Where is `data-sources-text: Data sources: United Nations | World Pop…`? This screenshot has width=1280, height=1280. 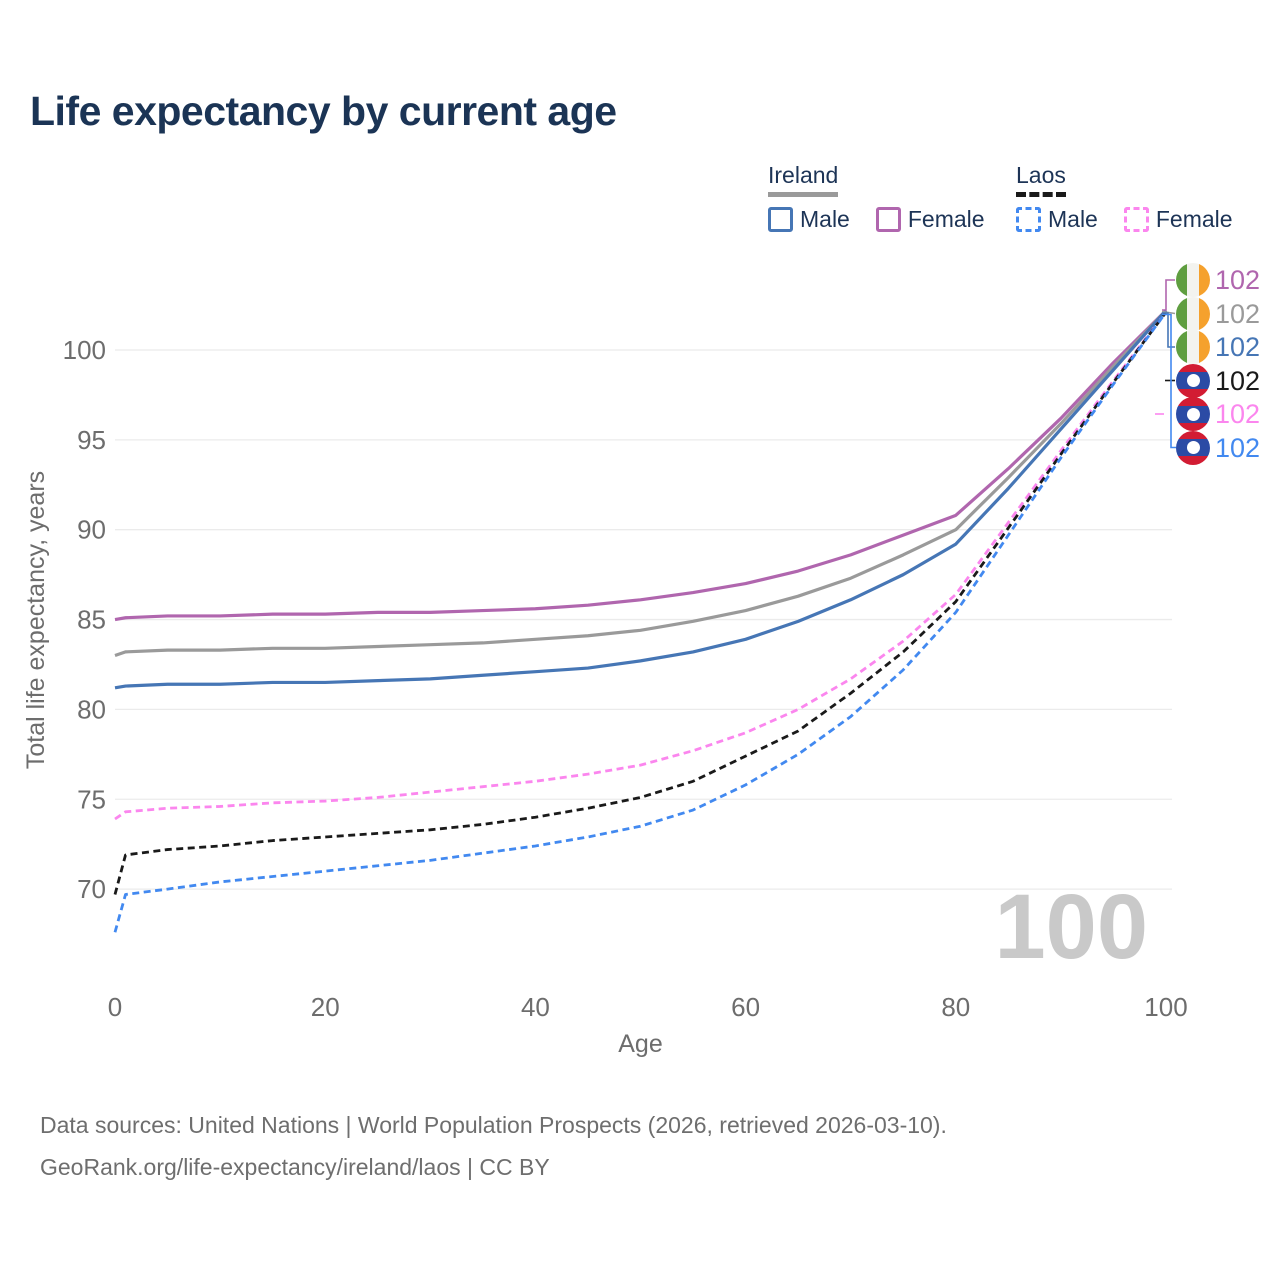
data-sources-text: Data sources: United Nations | World Pop… is located at coordinates (493, 1125).